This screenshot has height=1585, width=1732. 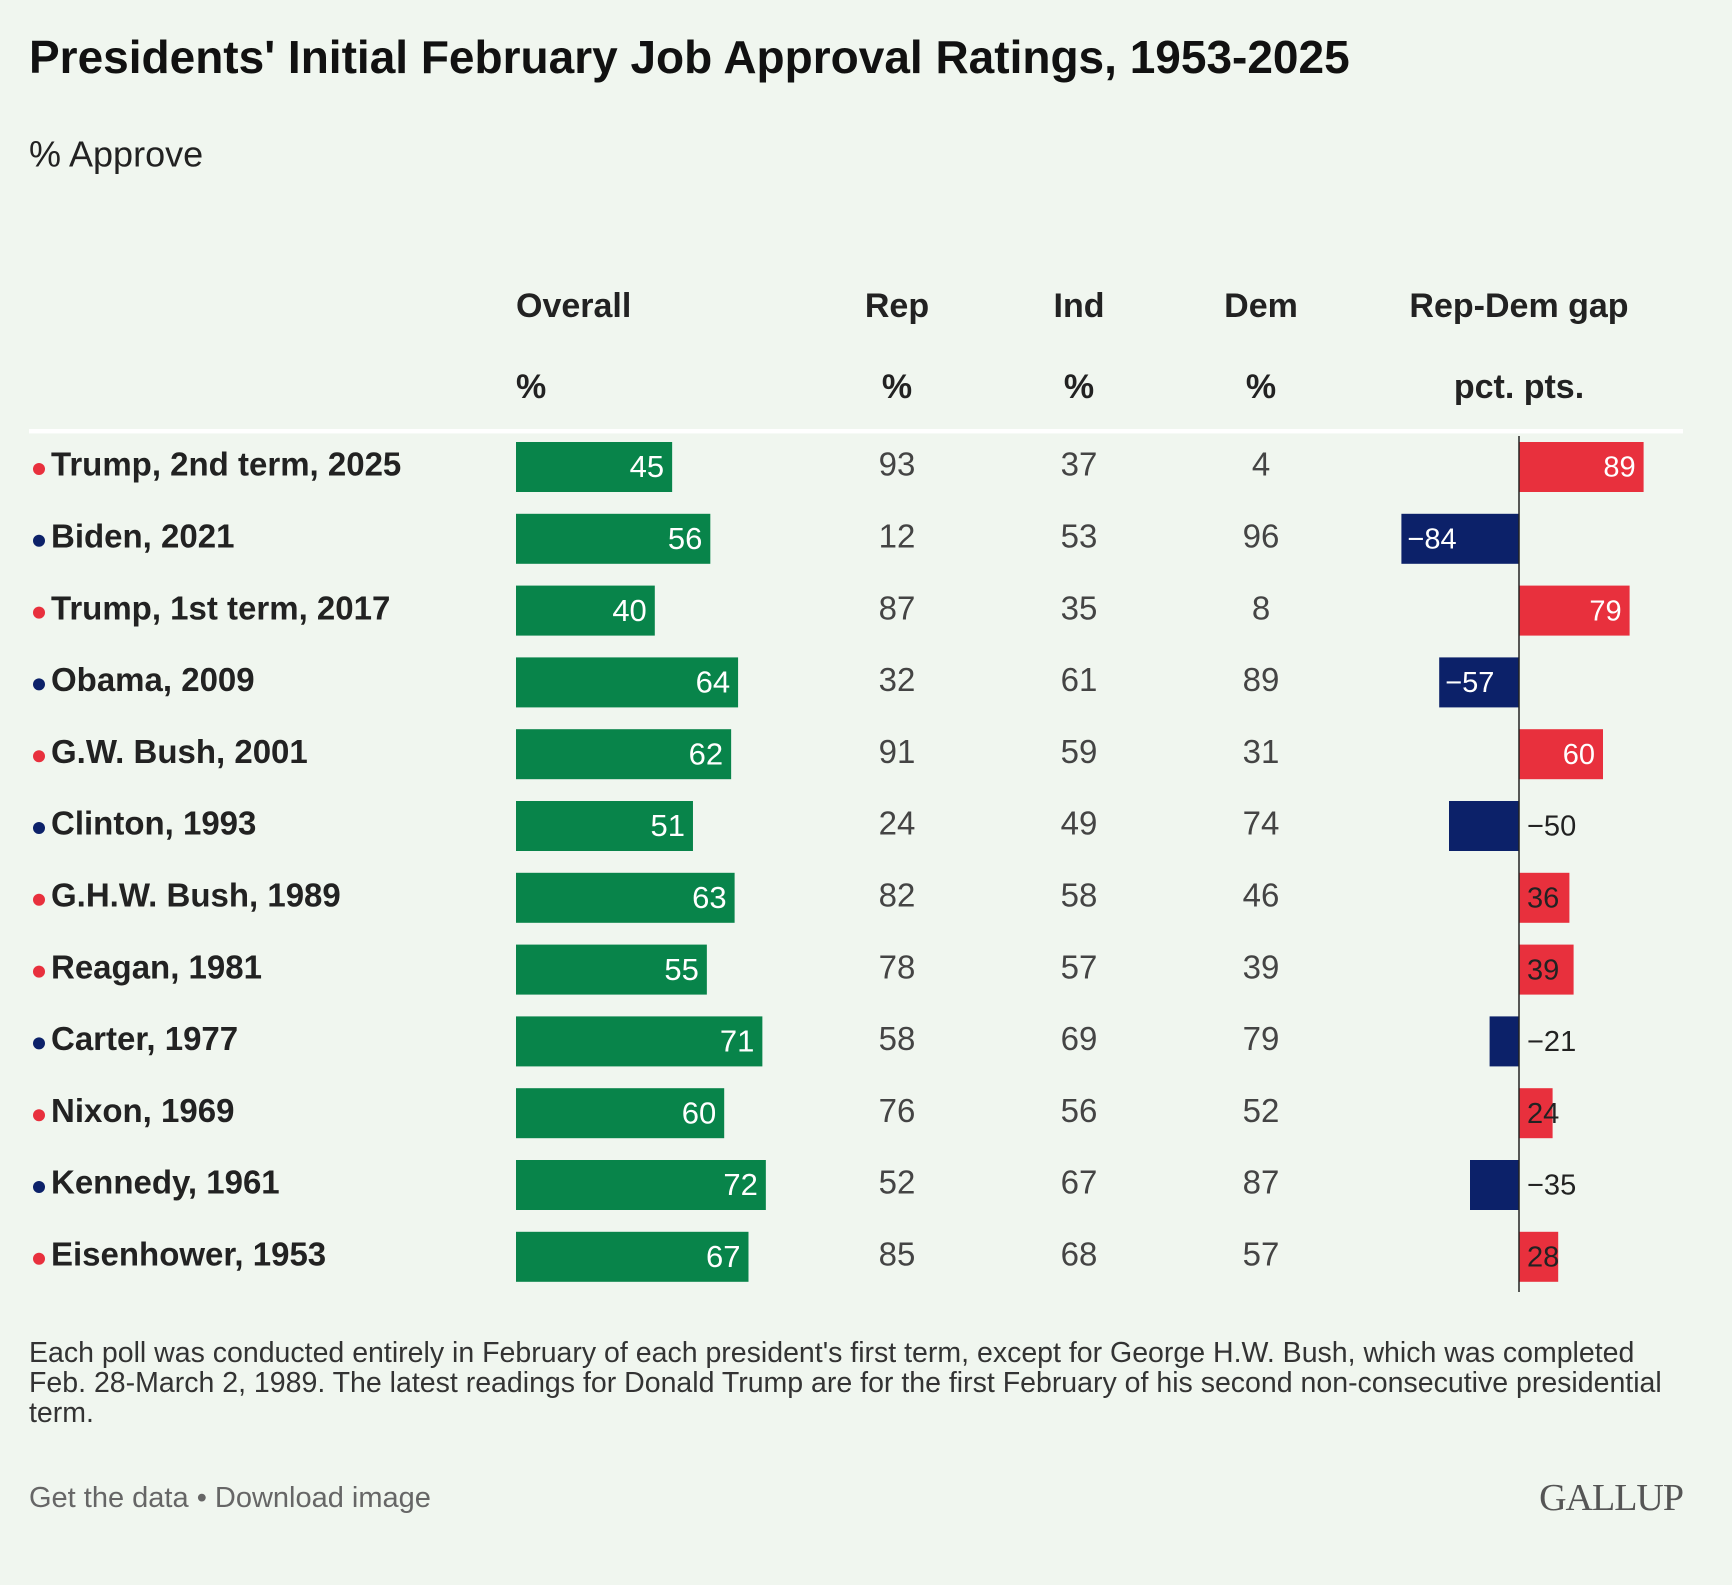 I want to click on link: Get the data, so click(x=109, y=1498).